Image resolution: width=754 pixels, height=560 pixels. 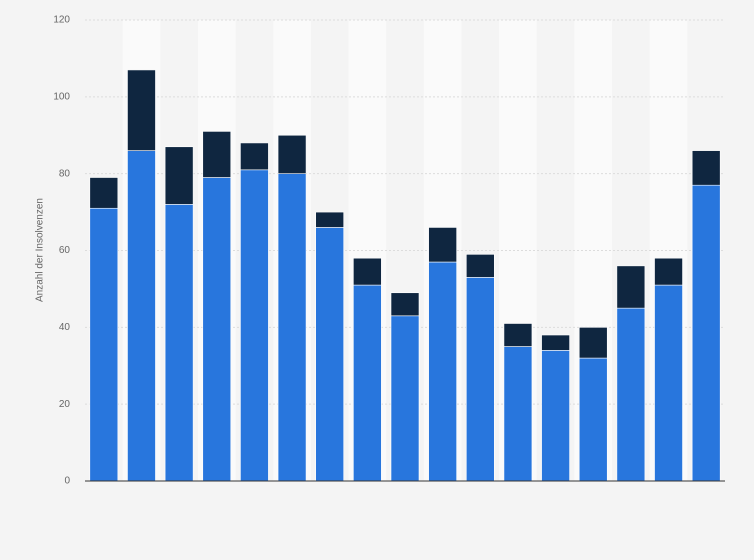 What do you see at coordinates (65, 404) in the screenshot?
I see `y-tick-label: 20` at bounding box center [65, 404].